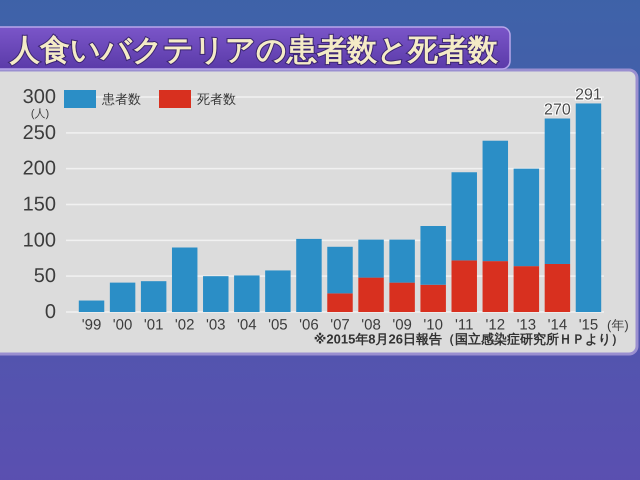 The width and height of the screenshot is (640, 480). What do you see at coordinates (39, 240) in the screenshot?
I see `y-tick-label: 100` at bounding box center [39, 240].